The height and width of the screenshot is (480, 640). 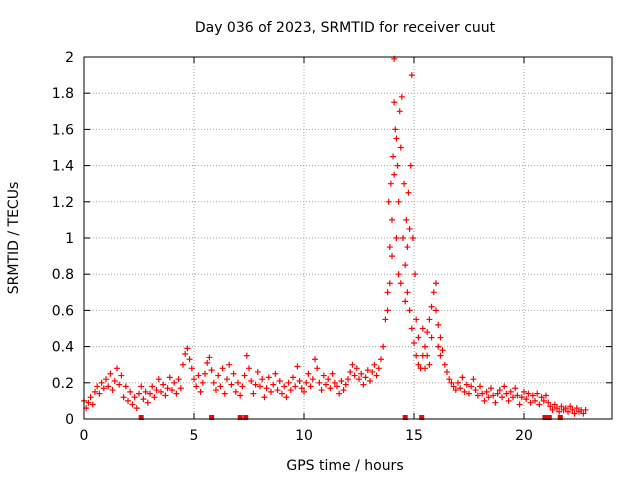 I want to click on y-axis-label: SRMTID / TECUs, so click(x=14, y=238).